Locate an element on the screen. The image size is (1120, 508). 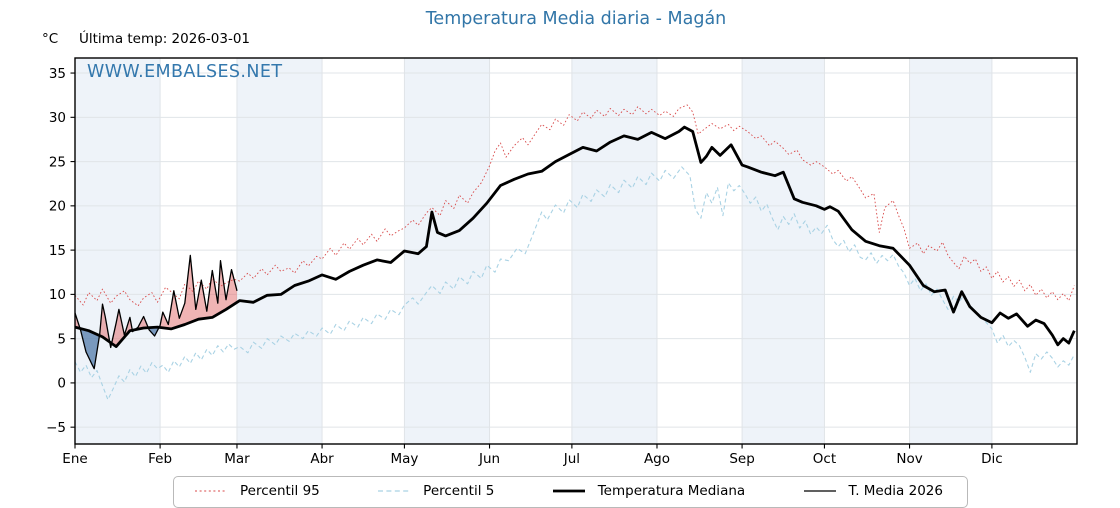
x-tick-label-jun: Jun is located at coordinates (489, 459).